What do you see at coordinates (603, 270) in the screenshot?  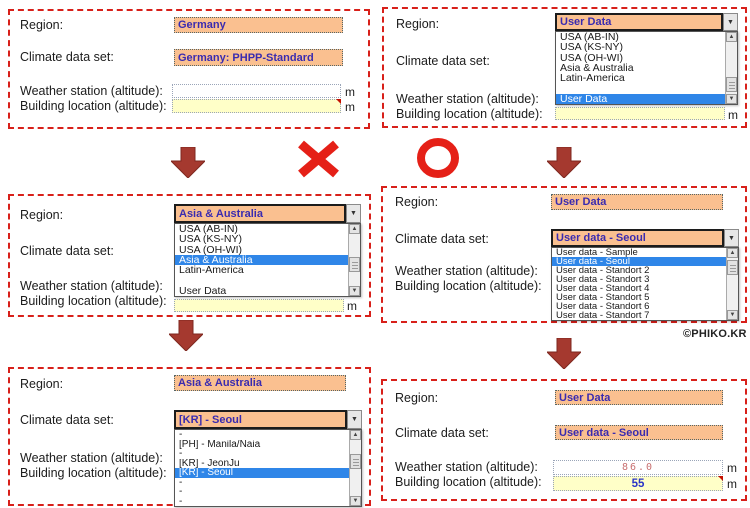 I see `dropdown-option: User data - Standort 2` at bounding box center [603, 270].